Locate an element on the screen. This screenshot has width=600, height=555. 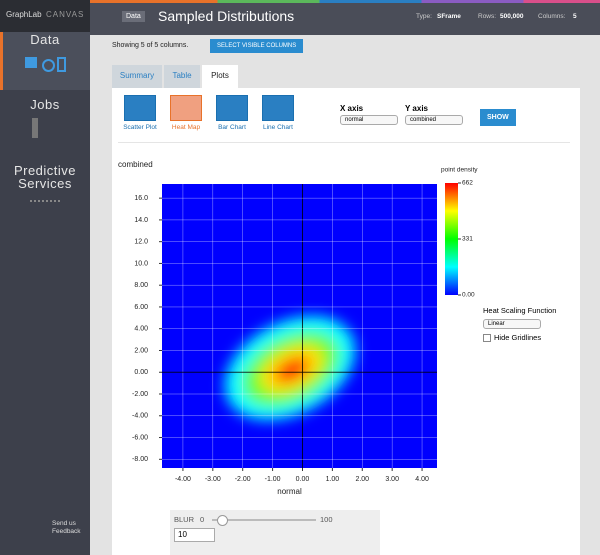
y-tick-label: 6.00 is located at coordinates (141, 307).